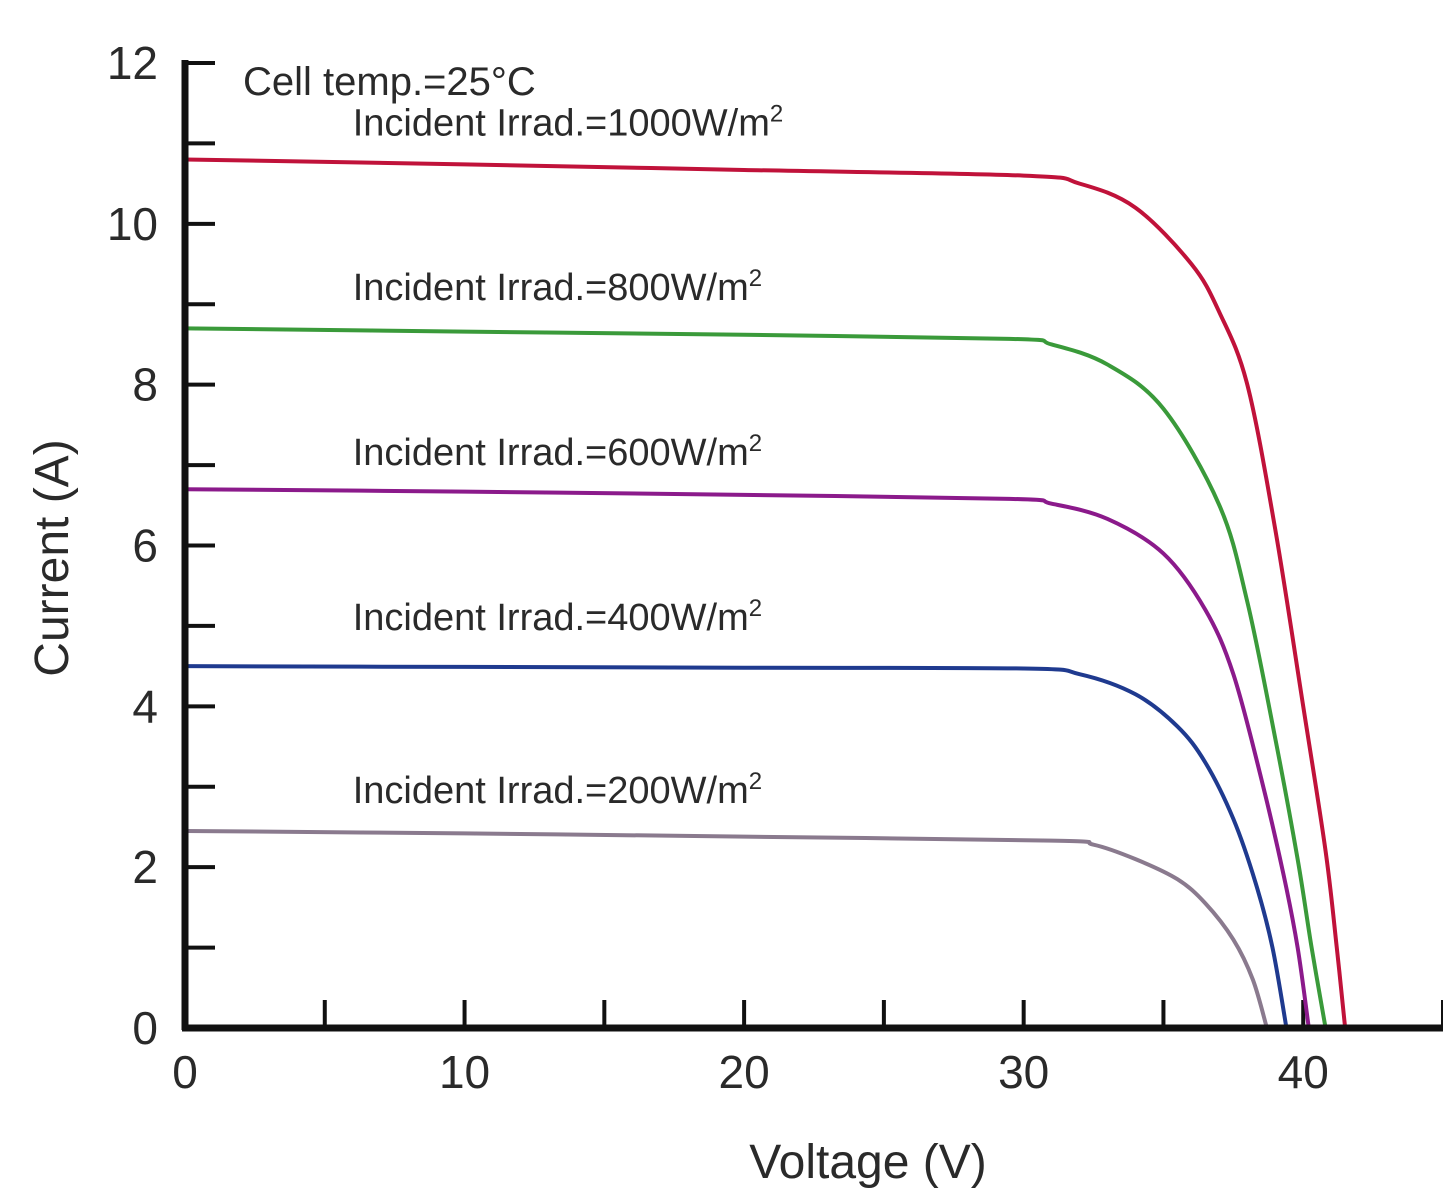 This screenshot has height=1192, width=1443. What do you see at coordinates (1023, 1072) in the screenshot?
I see `x-tick-label: 30` at bounding box center [1023, 1072].